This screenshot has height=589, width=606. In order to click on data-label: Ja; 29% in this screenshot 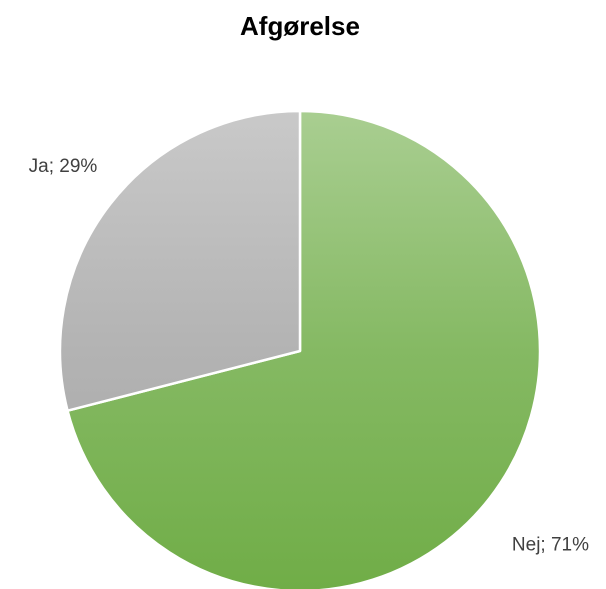, I will do `click(63, 166)`.